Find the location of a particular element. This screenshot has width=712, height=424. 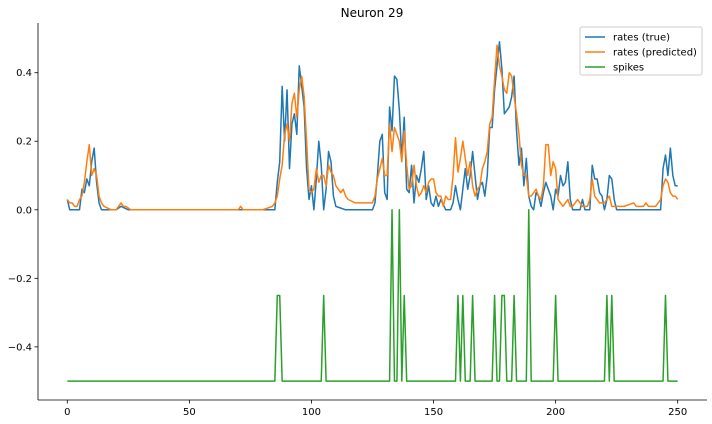

y-tick-label: −0.4 is located at coordinates (20, 347).